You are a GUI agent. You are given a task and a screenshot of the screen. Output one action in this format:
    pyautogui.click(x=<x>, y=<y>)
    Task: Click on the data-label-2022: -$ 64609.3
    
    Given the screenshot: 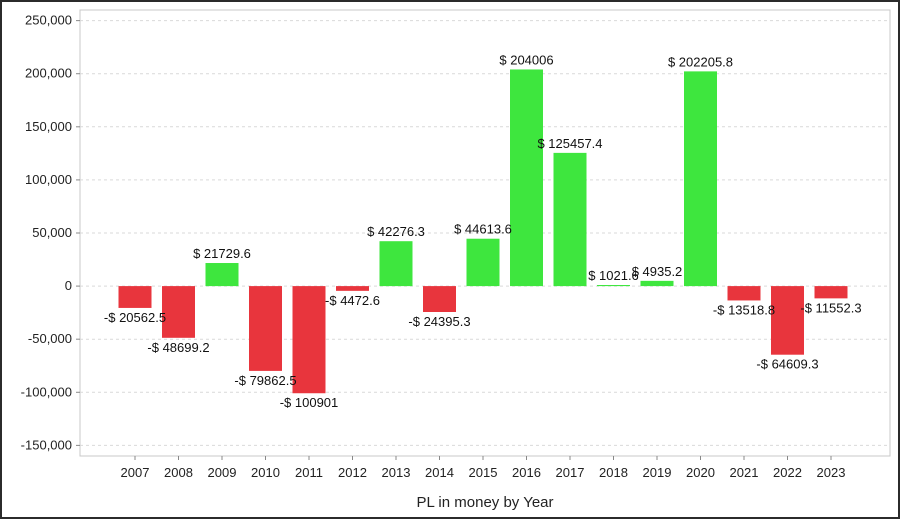 What is the action you would take?
    pyautogui.click(x=787, y=364)
    